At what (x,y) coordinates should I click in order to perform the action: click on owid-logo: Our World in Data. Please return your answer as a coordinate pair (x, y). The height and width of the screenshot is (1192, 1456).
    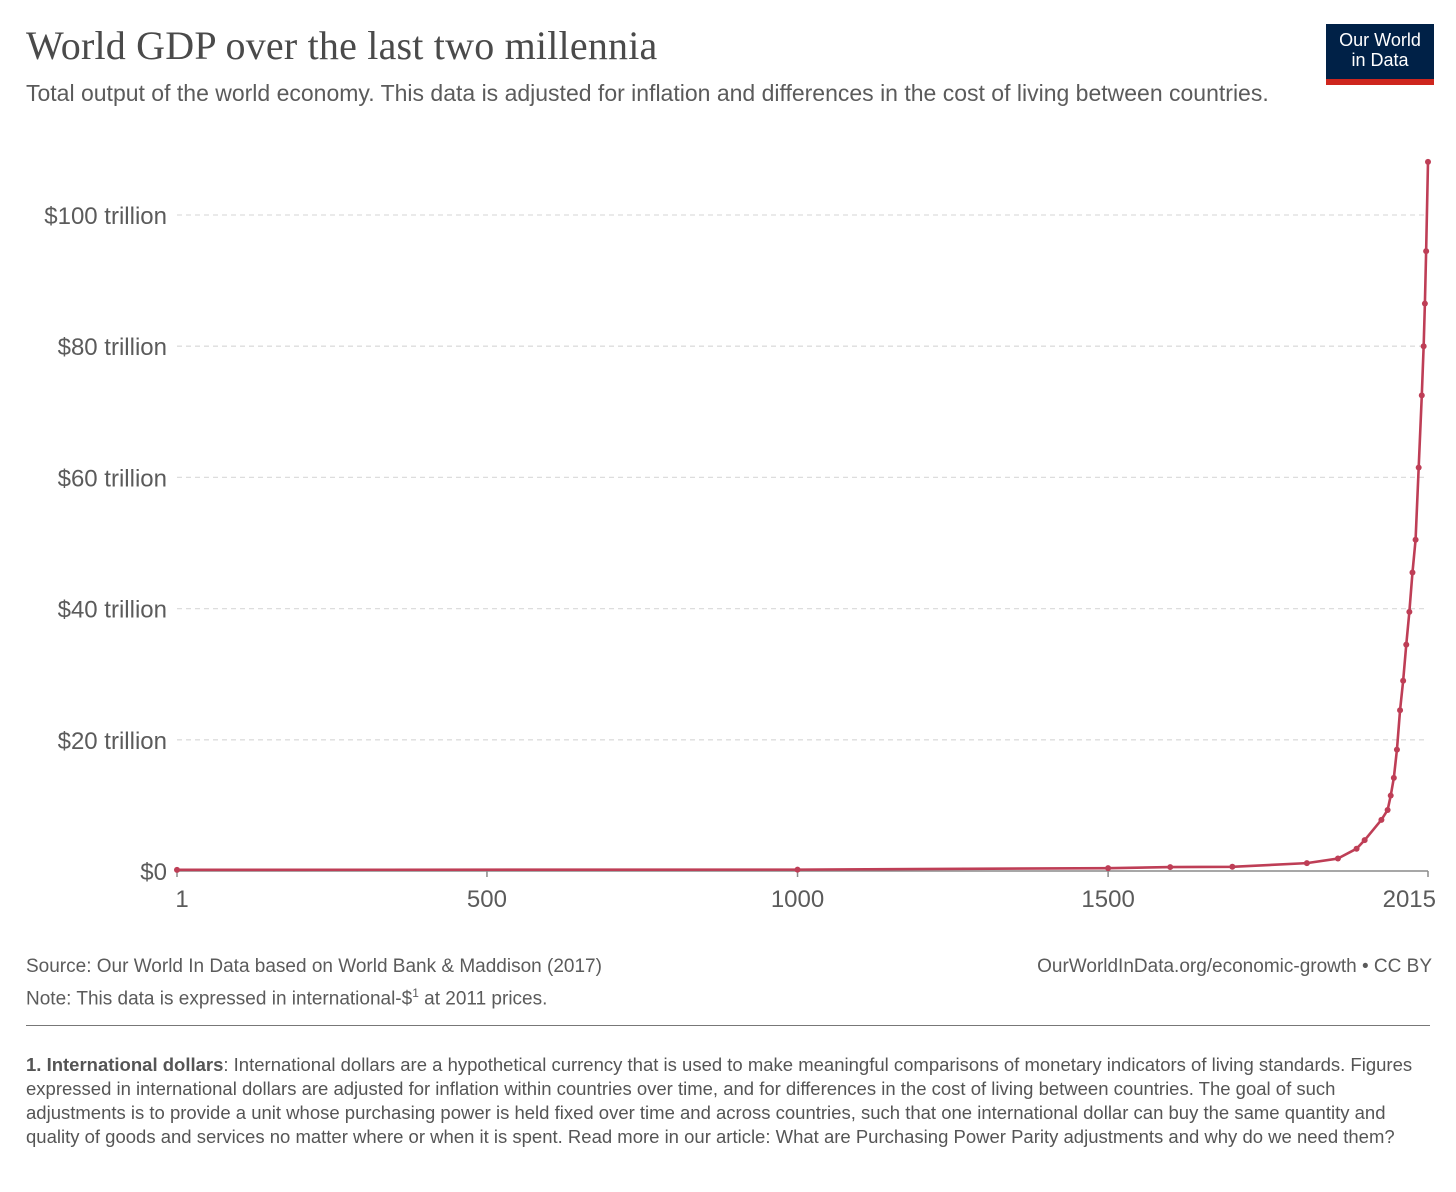
    Looking at the image, I should click on (1380, 54).